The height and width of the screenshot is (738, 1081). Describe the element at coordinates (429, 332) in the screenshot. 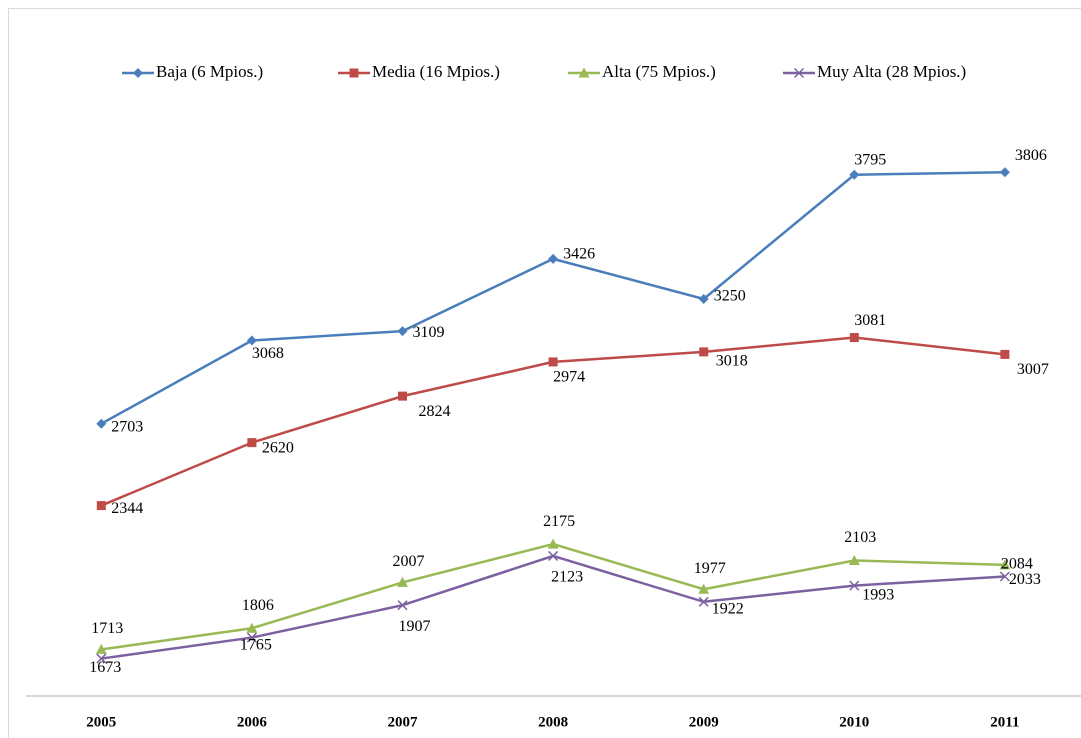

I see `data-label: 3109` at that location.